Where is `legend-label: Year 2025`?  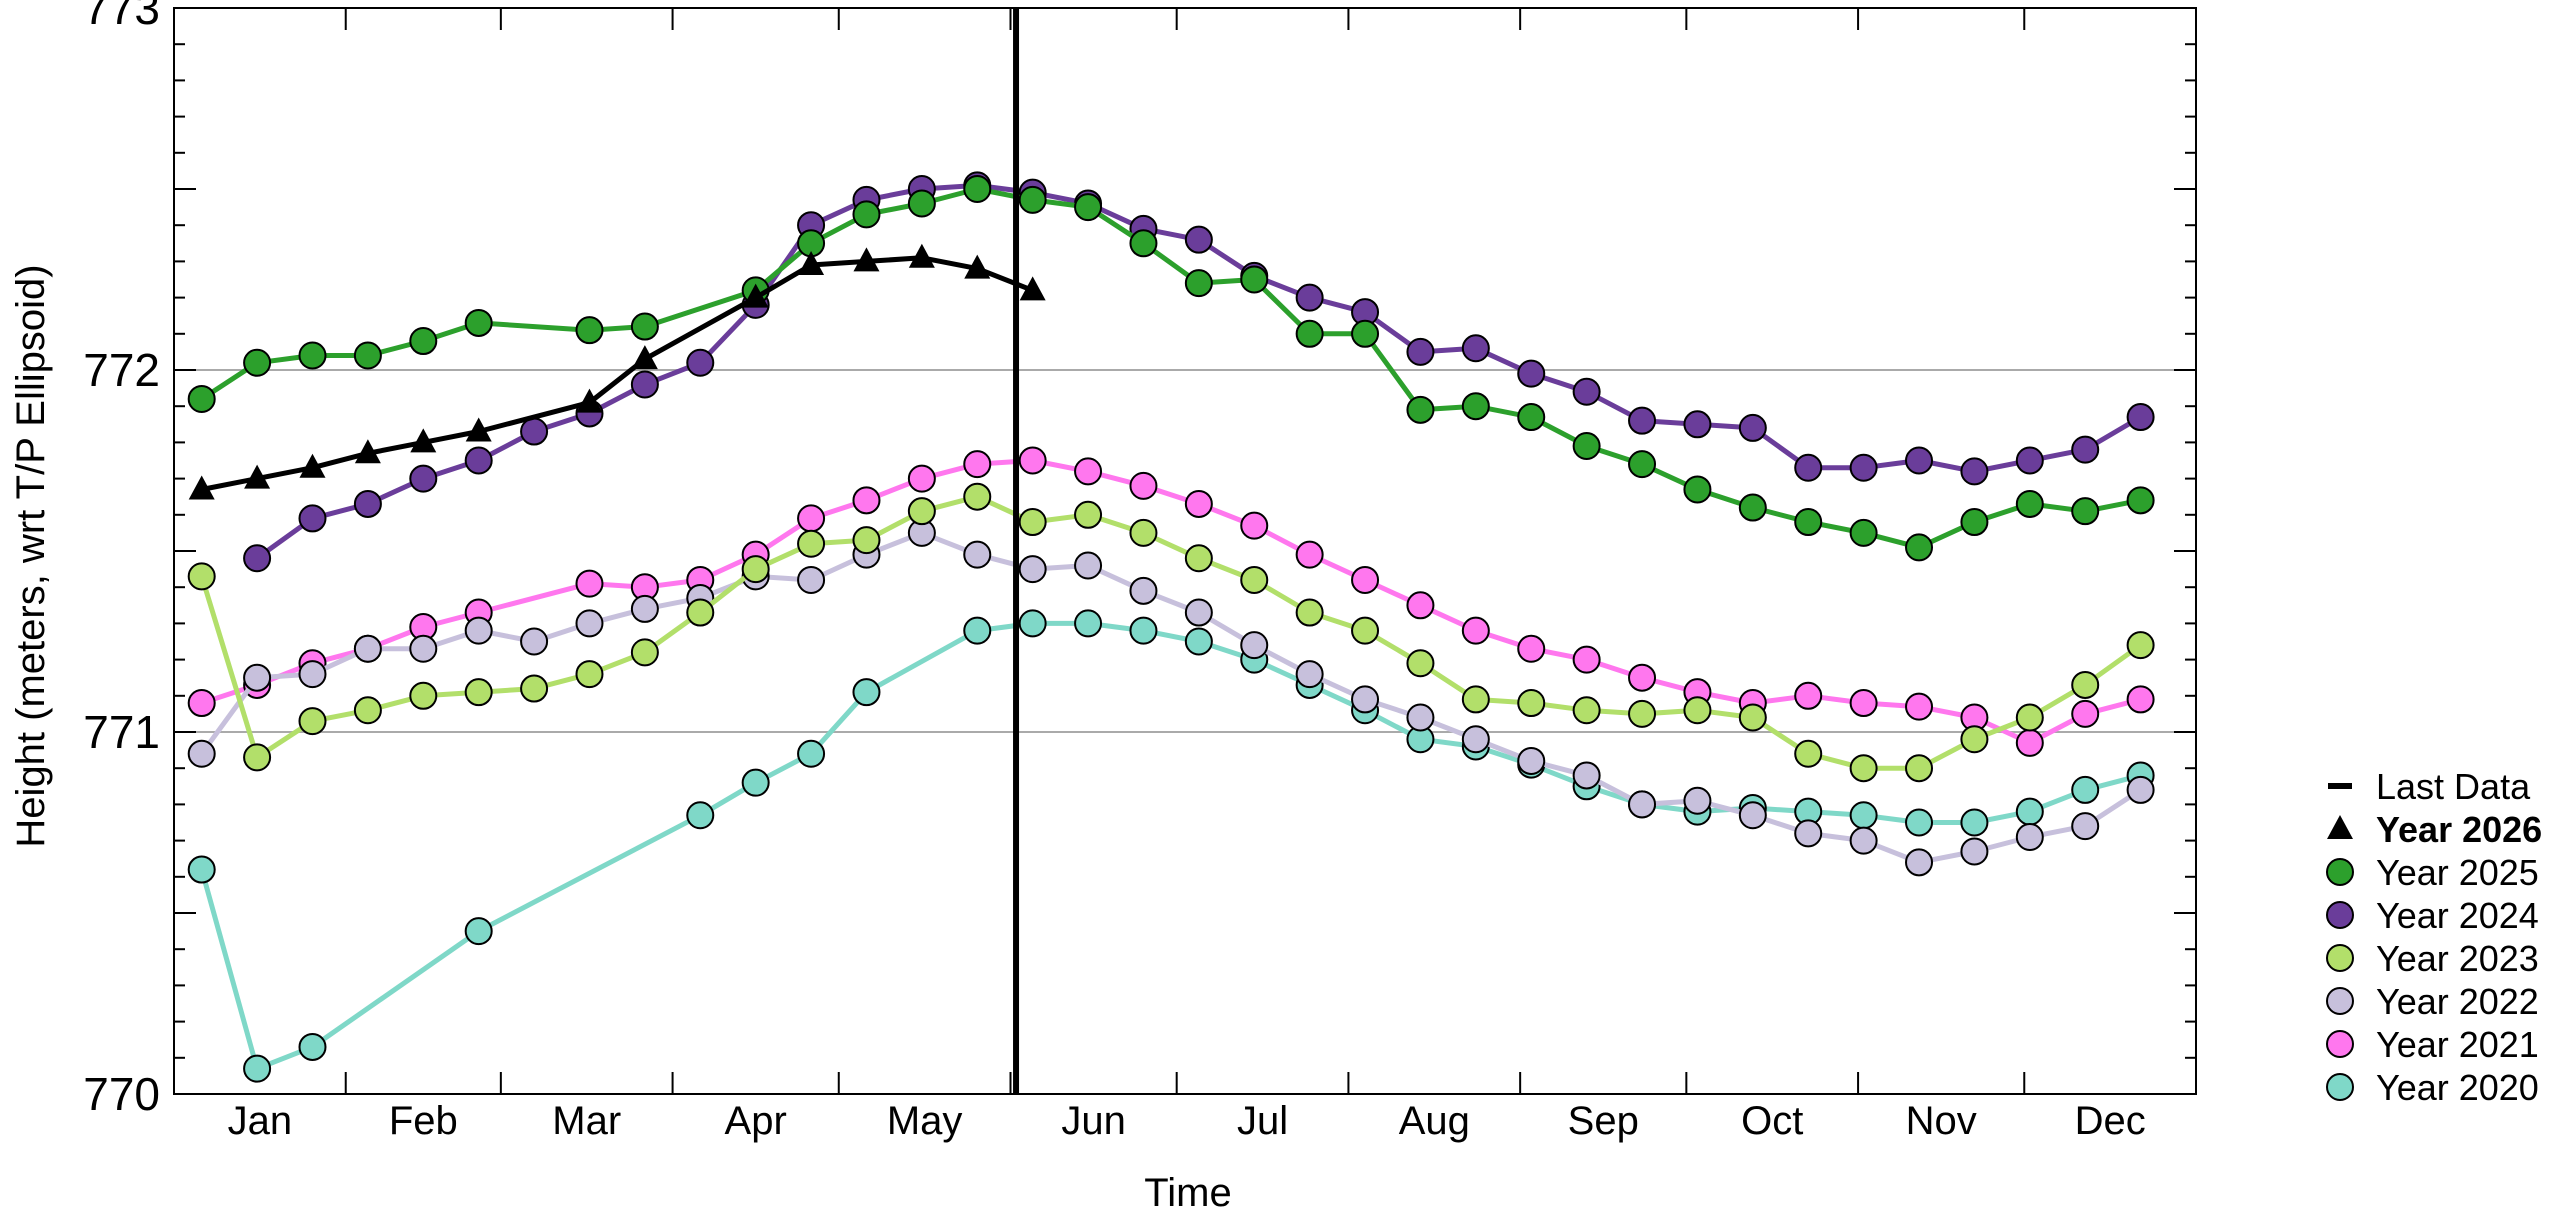 legend-label: Year 2025 is located at coordinates (2457, 872).